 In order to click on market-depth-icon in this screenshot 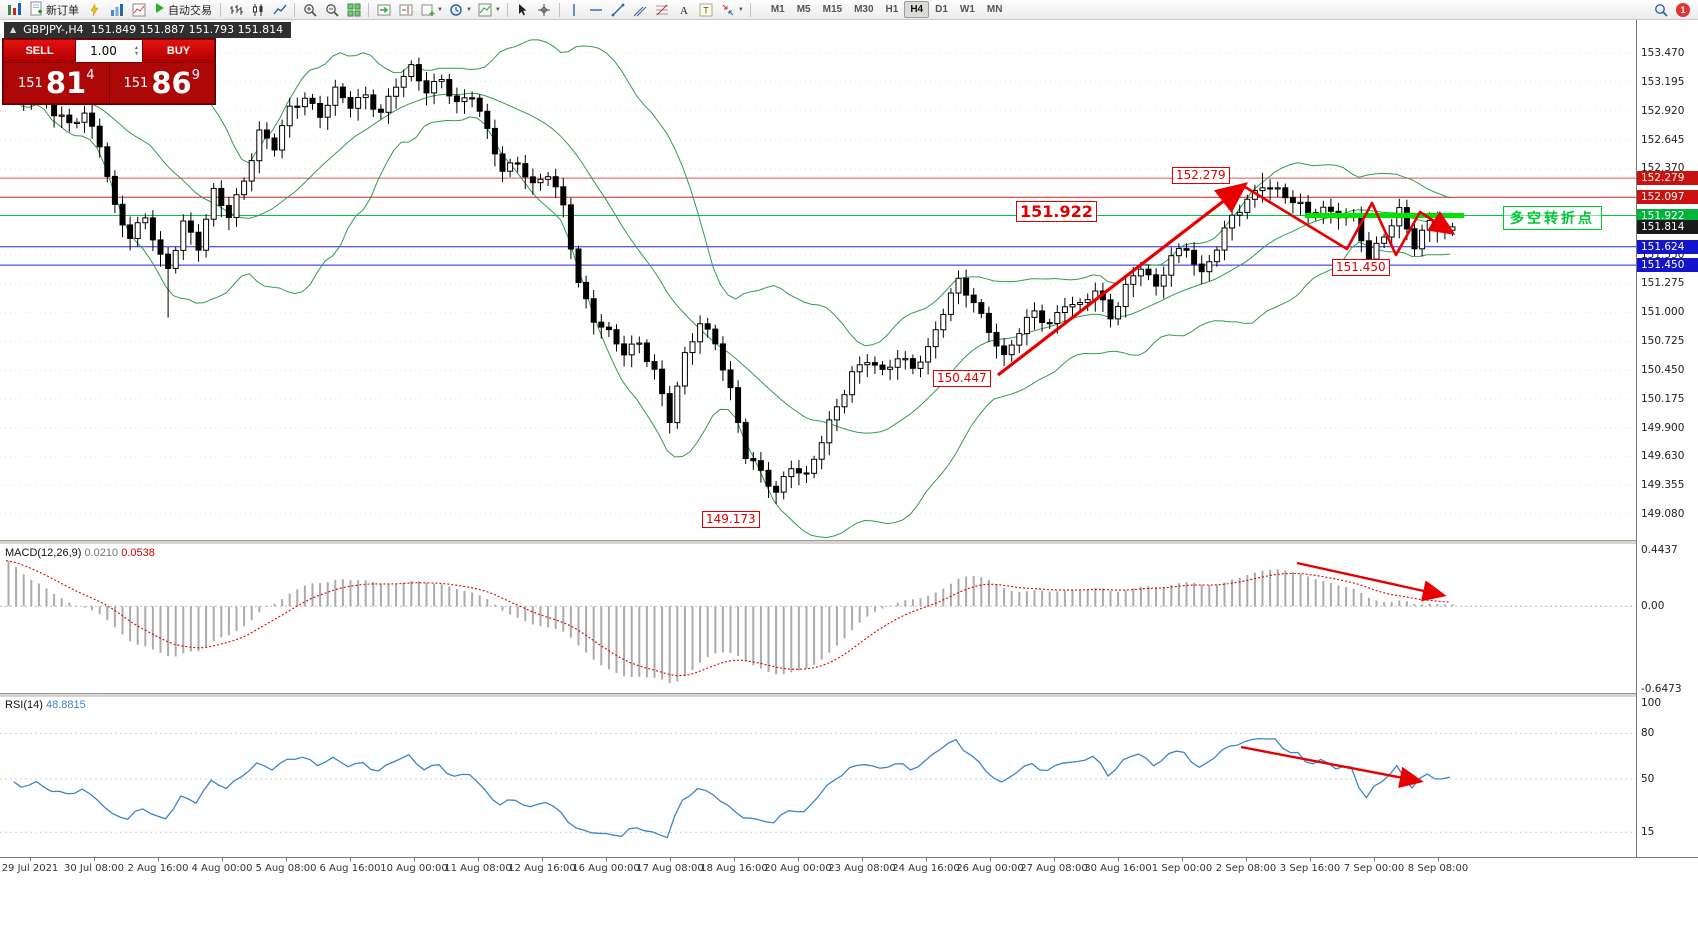, I will do `click(116, 9)`.